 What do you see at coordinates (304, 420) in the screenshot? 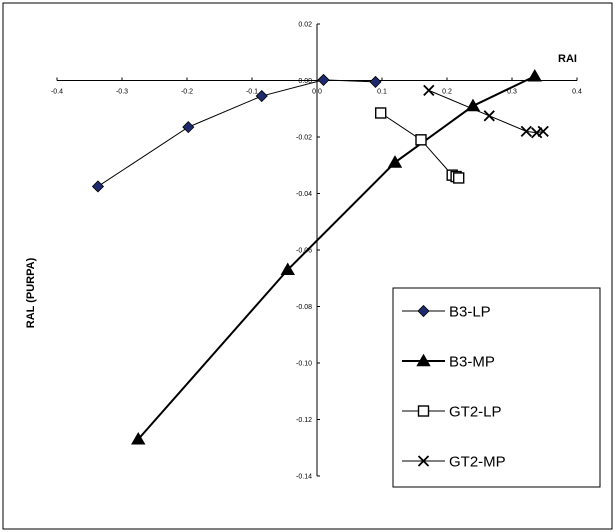
I see `y-tick-label: -0.12` at bounding box center [304, 420].